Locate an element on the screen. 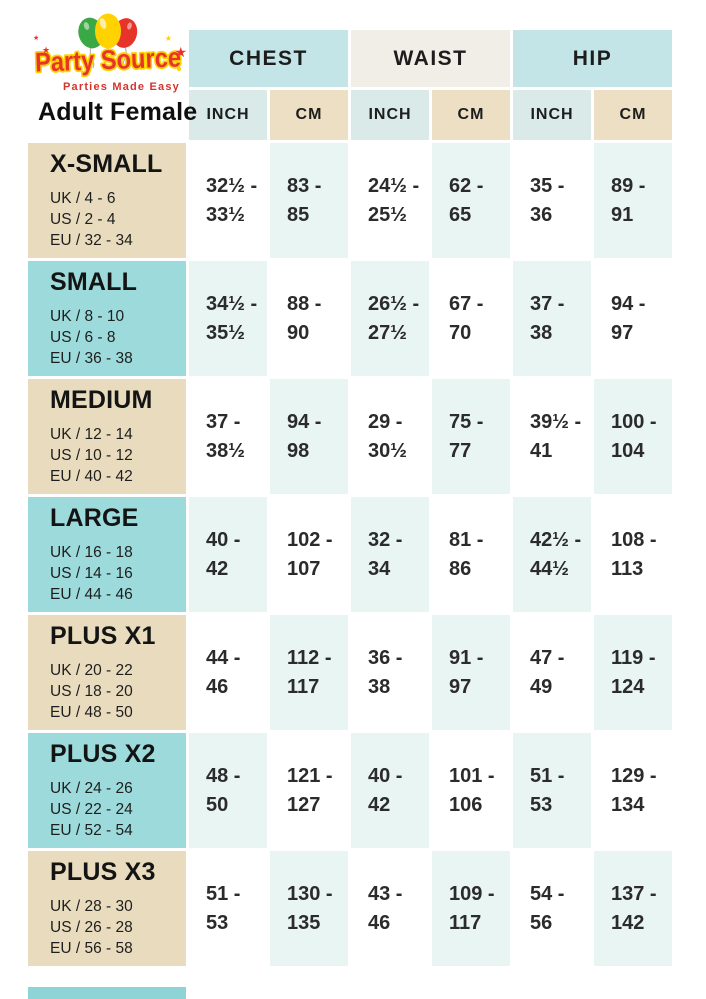 This screenshot has width=706, height=999. cell-chest-cm: 112 - 117 is located at coordinates (309, 672).